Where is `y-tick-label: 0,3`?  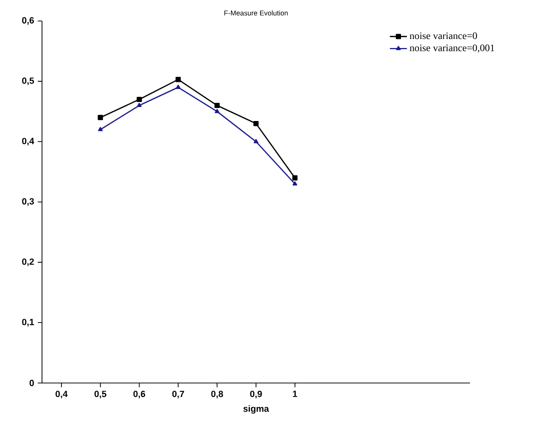
y-tick-label: 0,3 is located at coordinates (28, 202).